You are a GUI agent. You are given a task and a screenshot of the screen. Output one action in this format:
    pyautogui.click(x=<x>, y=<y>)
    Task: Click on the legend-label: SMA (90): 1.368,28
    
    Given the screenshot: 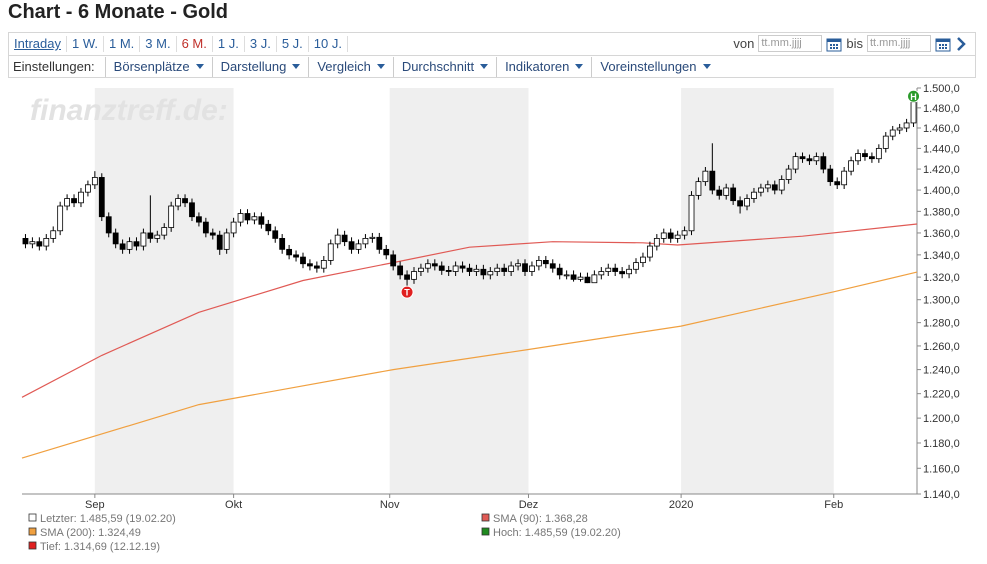 What is the action you would take?
    pyautogui.click(x=540, y=519)
    